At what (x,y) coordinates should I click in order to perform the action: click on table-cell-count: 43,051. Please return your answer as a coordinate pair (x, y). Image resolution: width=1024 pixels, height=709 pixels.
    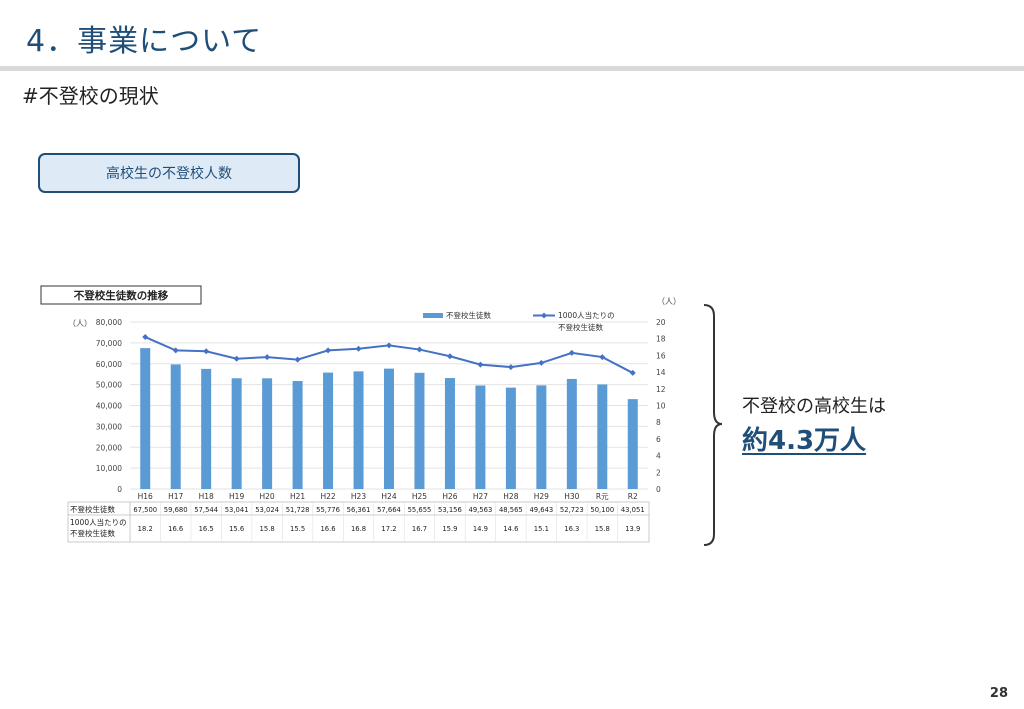
    Looking at the image, I should click on (633, 510).